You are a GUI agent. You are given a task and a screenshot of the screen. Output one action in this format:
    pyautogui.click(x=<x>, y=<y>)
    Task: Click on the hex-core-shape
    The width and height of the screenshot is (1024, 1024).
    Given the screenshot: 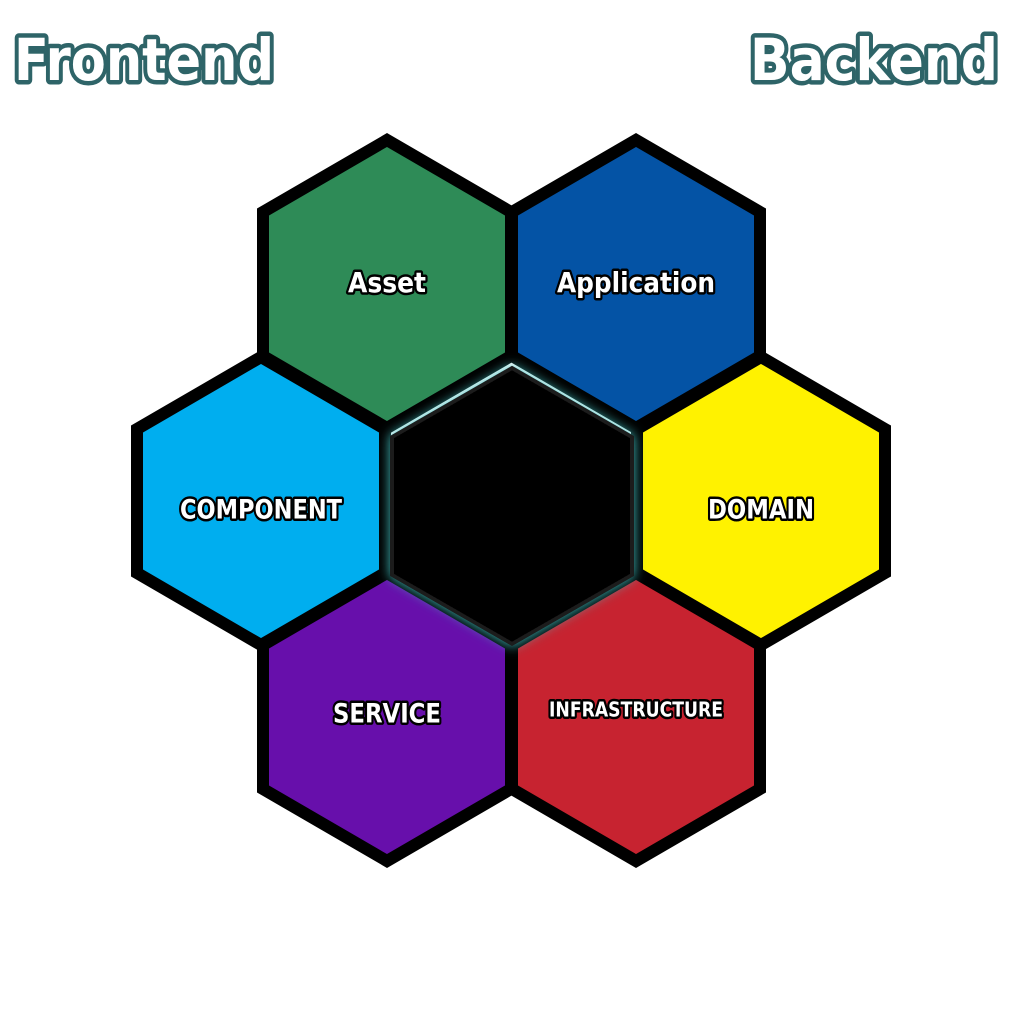 What is the action you would take?
    pyautogui.click(x=512, y=506)
    